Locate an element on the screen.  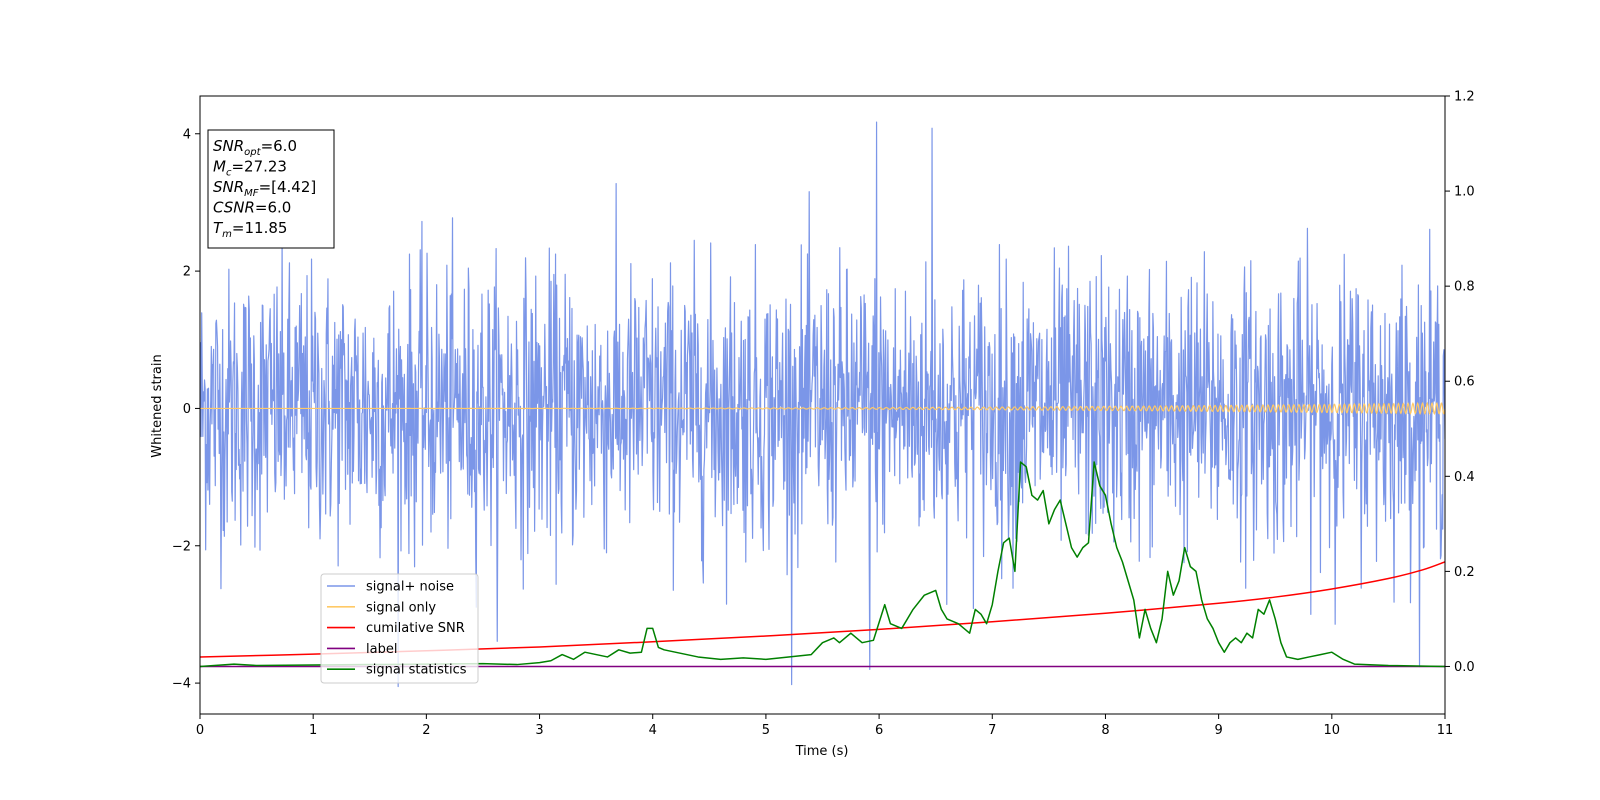
legend-item: cumilative SNR is located at coordinates (396, 628).